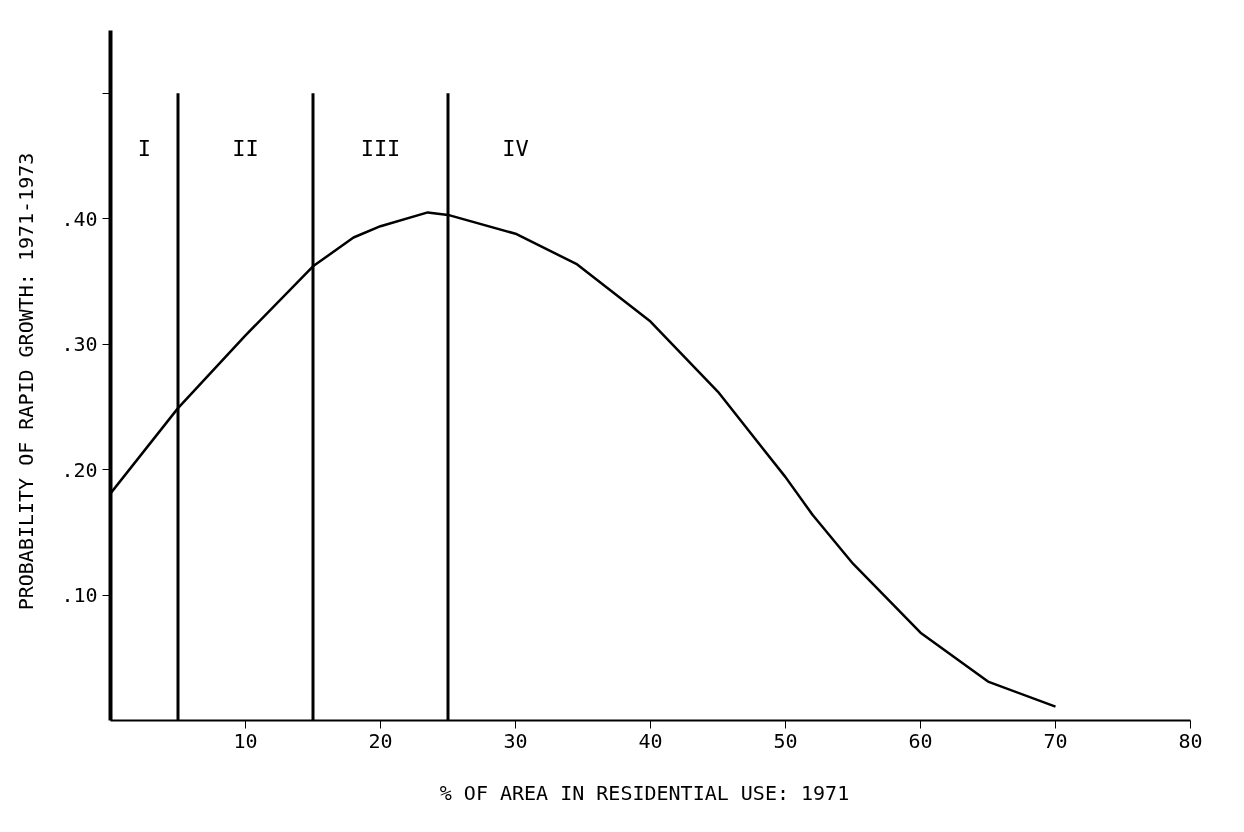 The width and height of the screenshot is (1244, 832). I want to click on annotation: II, so click(245, 148).